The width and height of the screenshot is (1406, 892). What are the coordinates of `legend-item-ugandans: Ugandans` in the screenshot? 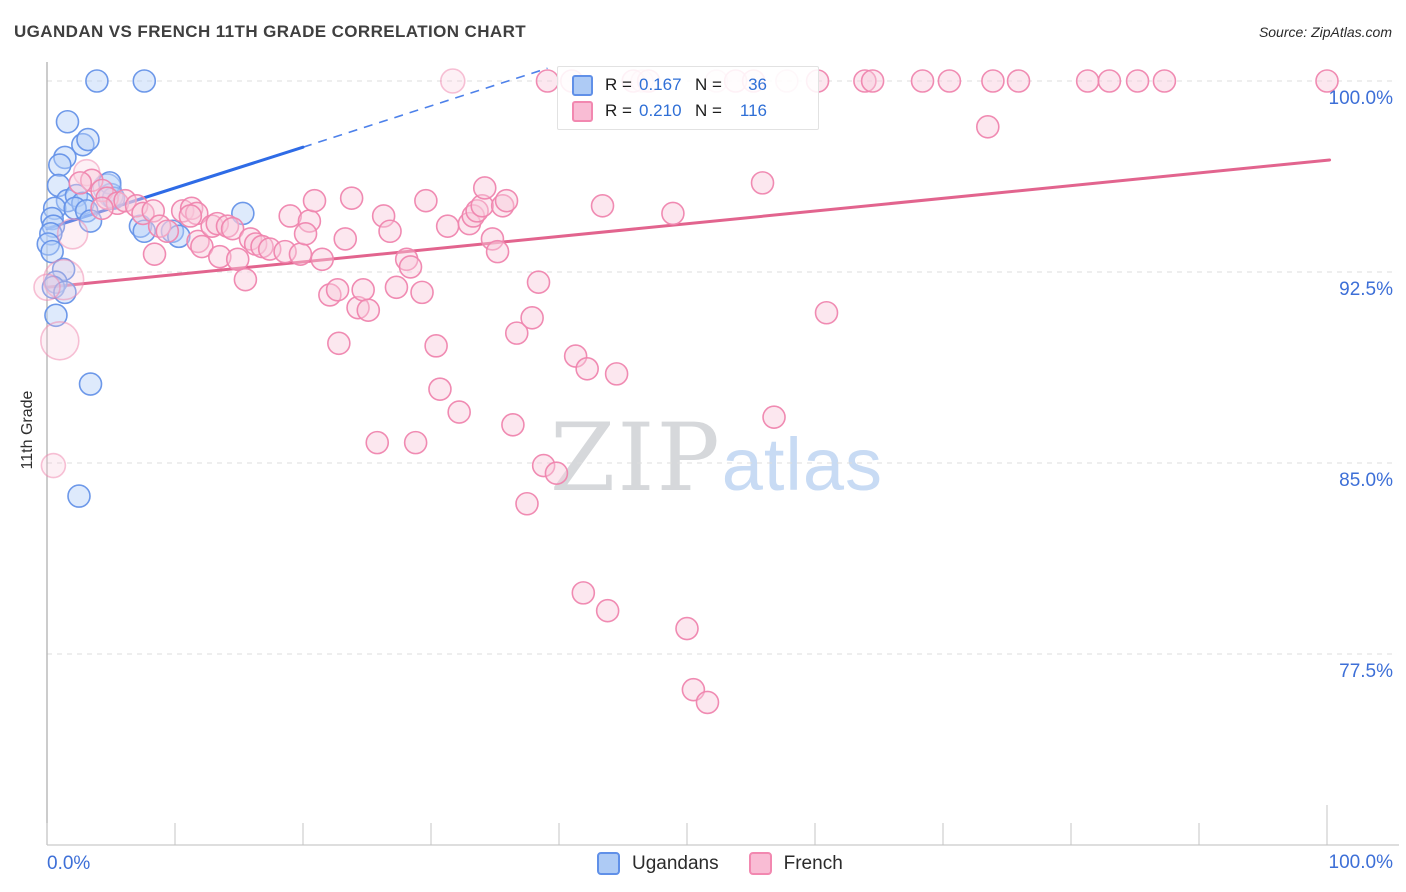 It's located at (658, 863).